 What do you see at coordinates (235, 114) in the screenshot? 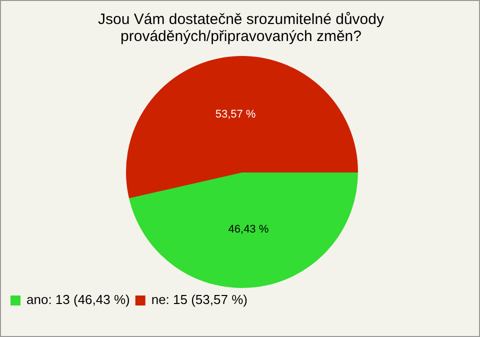
I see `data-label: 53,57 %` at bounding box center [235, 114].